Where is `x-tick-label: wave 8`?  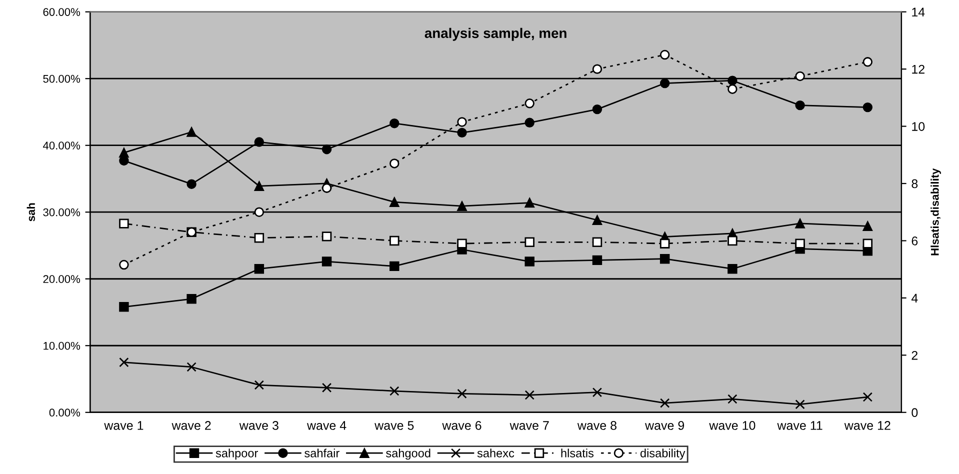
x-tick-label: wave 8 is located at coordinates (596, 425).